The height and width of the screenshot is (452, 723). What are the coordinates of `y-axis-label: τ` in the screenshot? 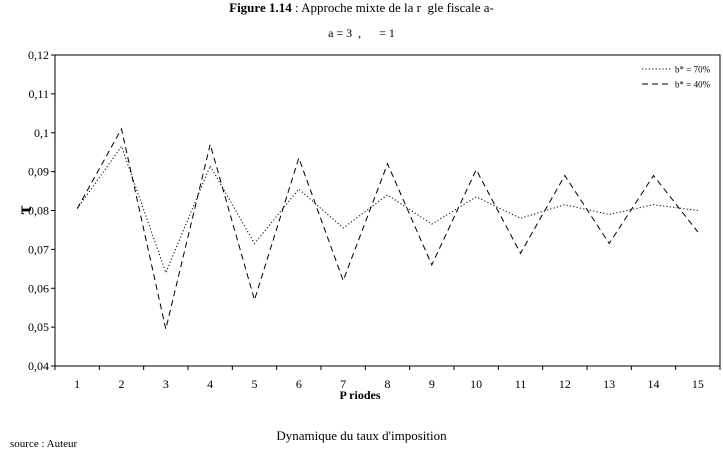 It's located at (25, 209).